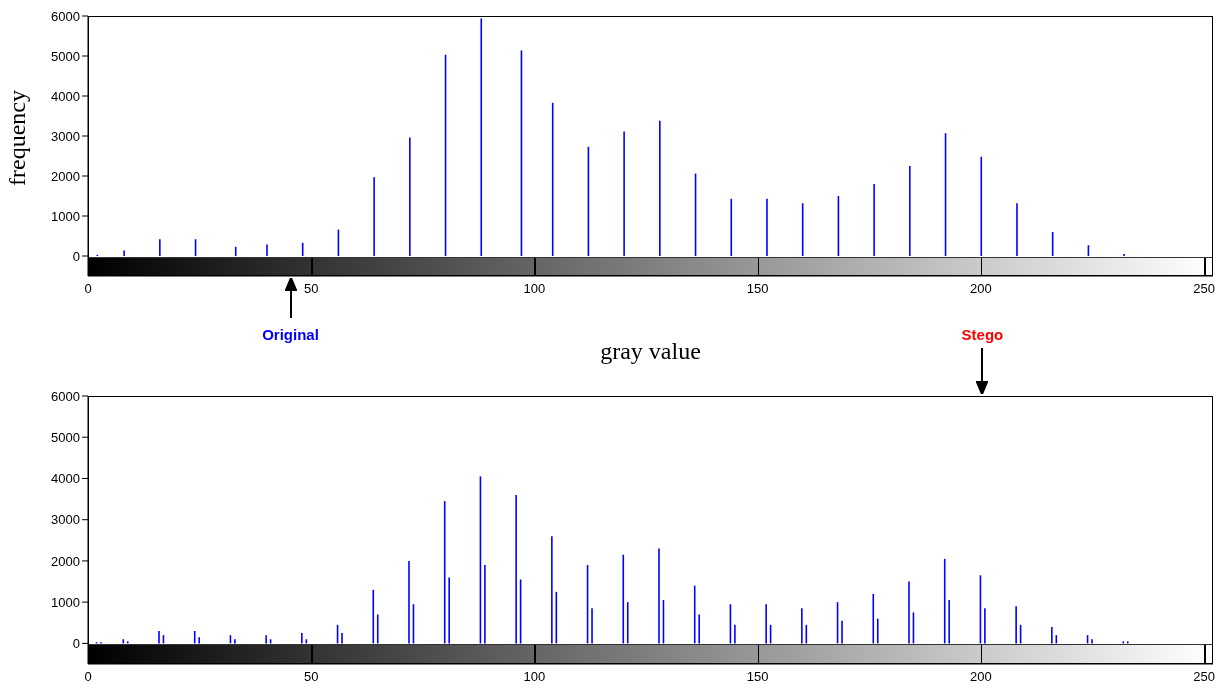  Describe the element at coordinates (290, 334) in the screenshot. I see `text: Original` at that location.